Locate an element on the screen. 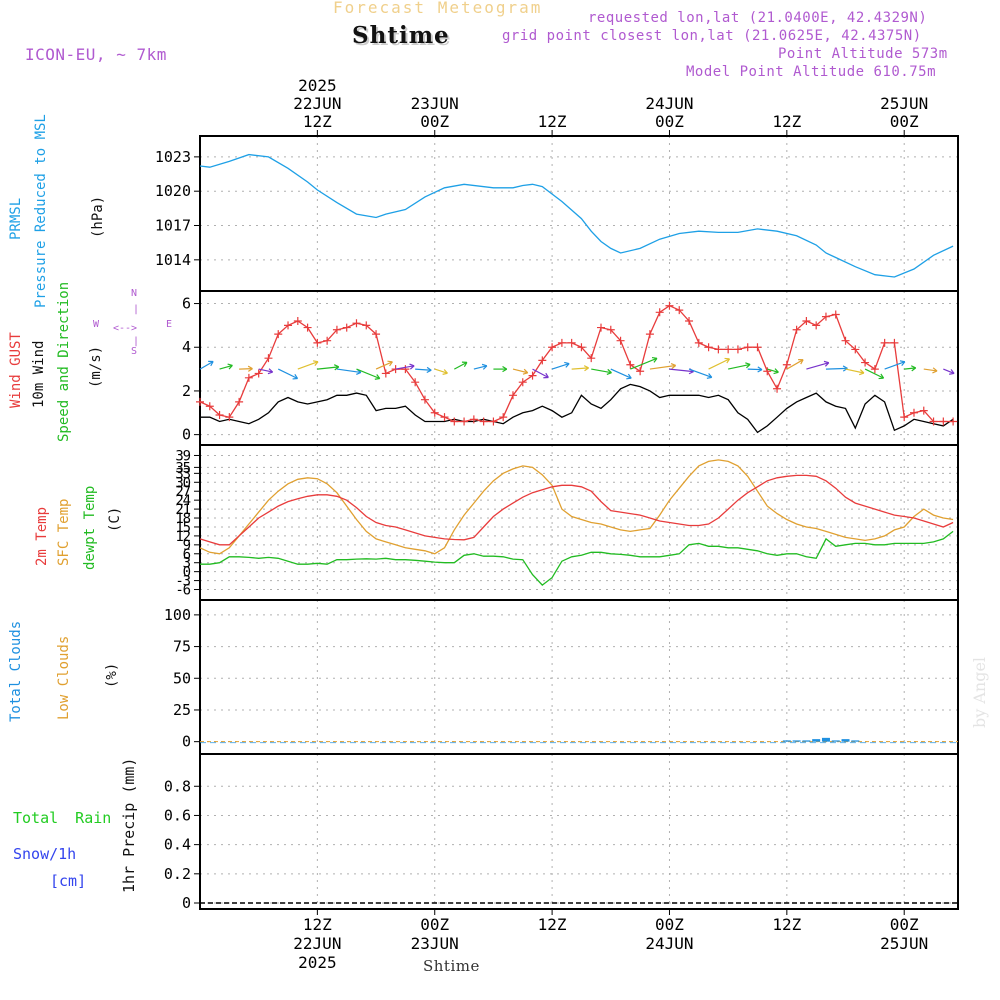 The width and height of the screenshot is (1000, 1000). time-label-bottom: 22JUN is located at coordinates (317, 943).